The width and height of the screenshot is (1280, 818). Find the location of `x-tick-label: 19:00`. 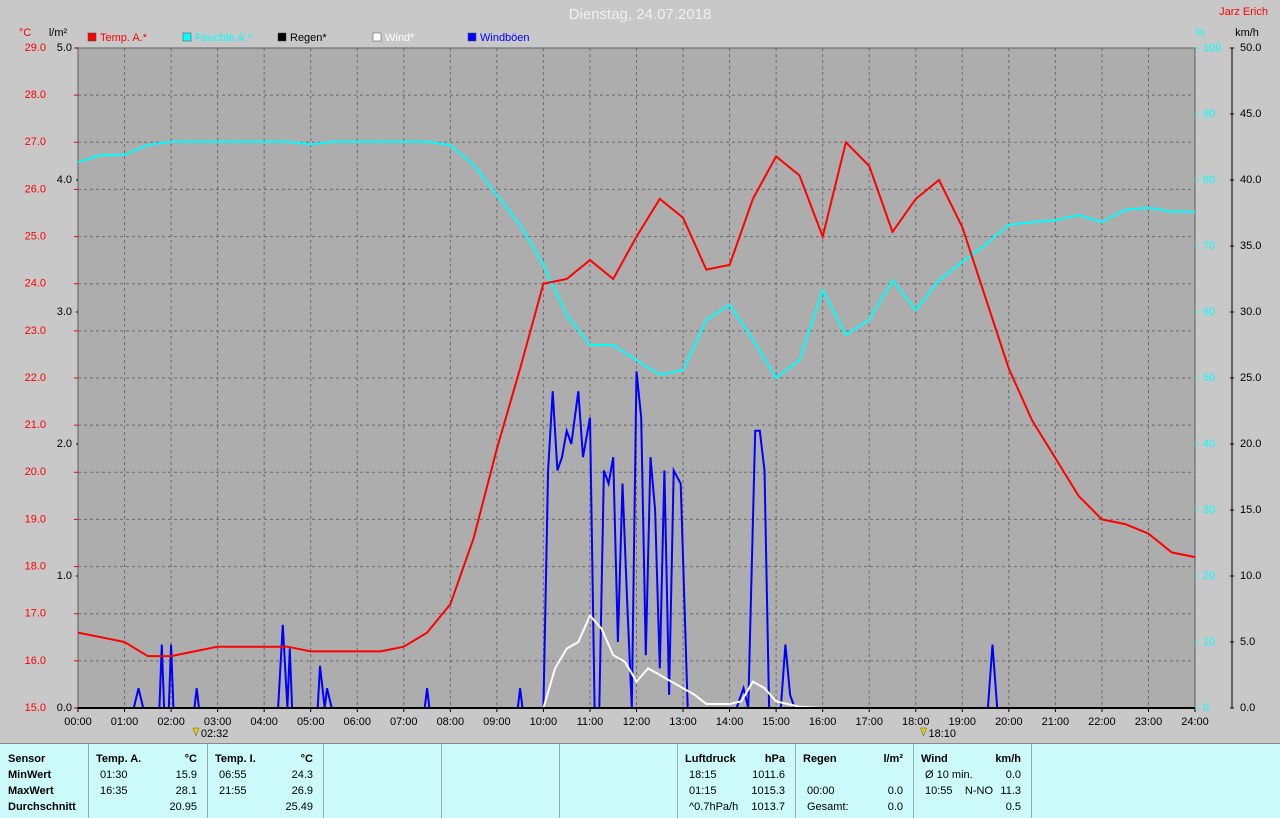

x-tick-label: 19:00 is located at coordinates (963, 722).